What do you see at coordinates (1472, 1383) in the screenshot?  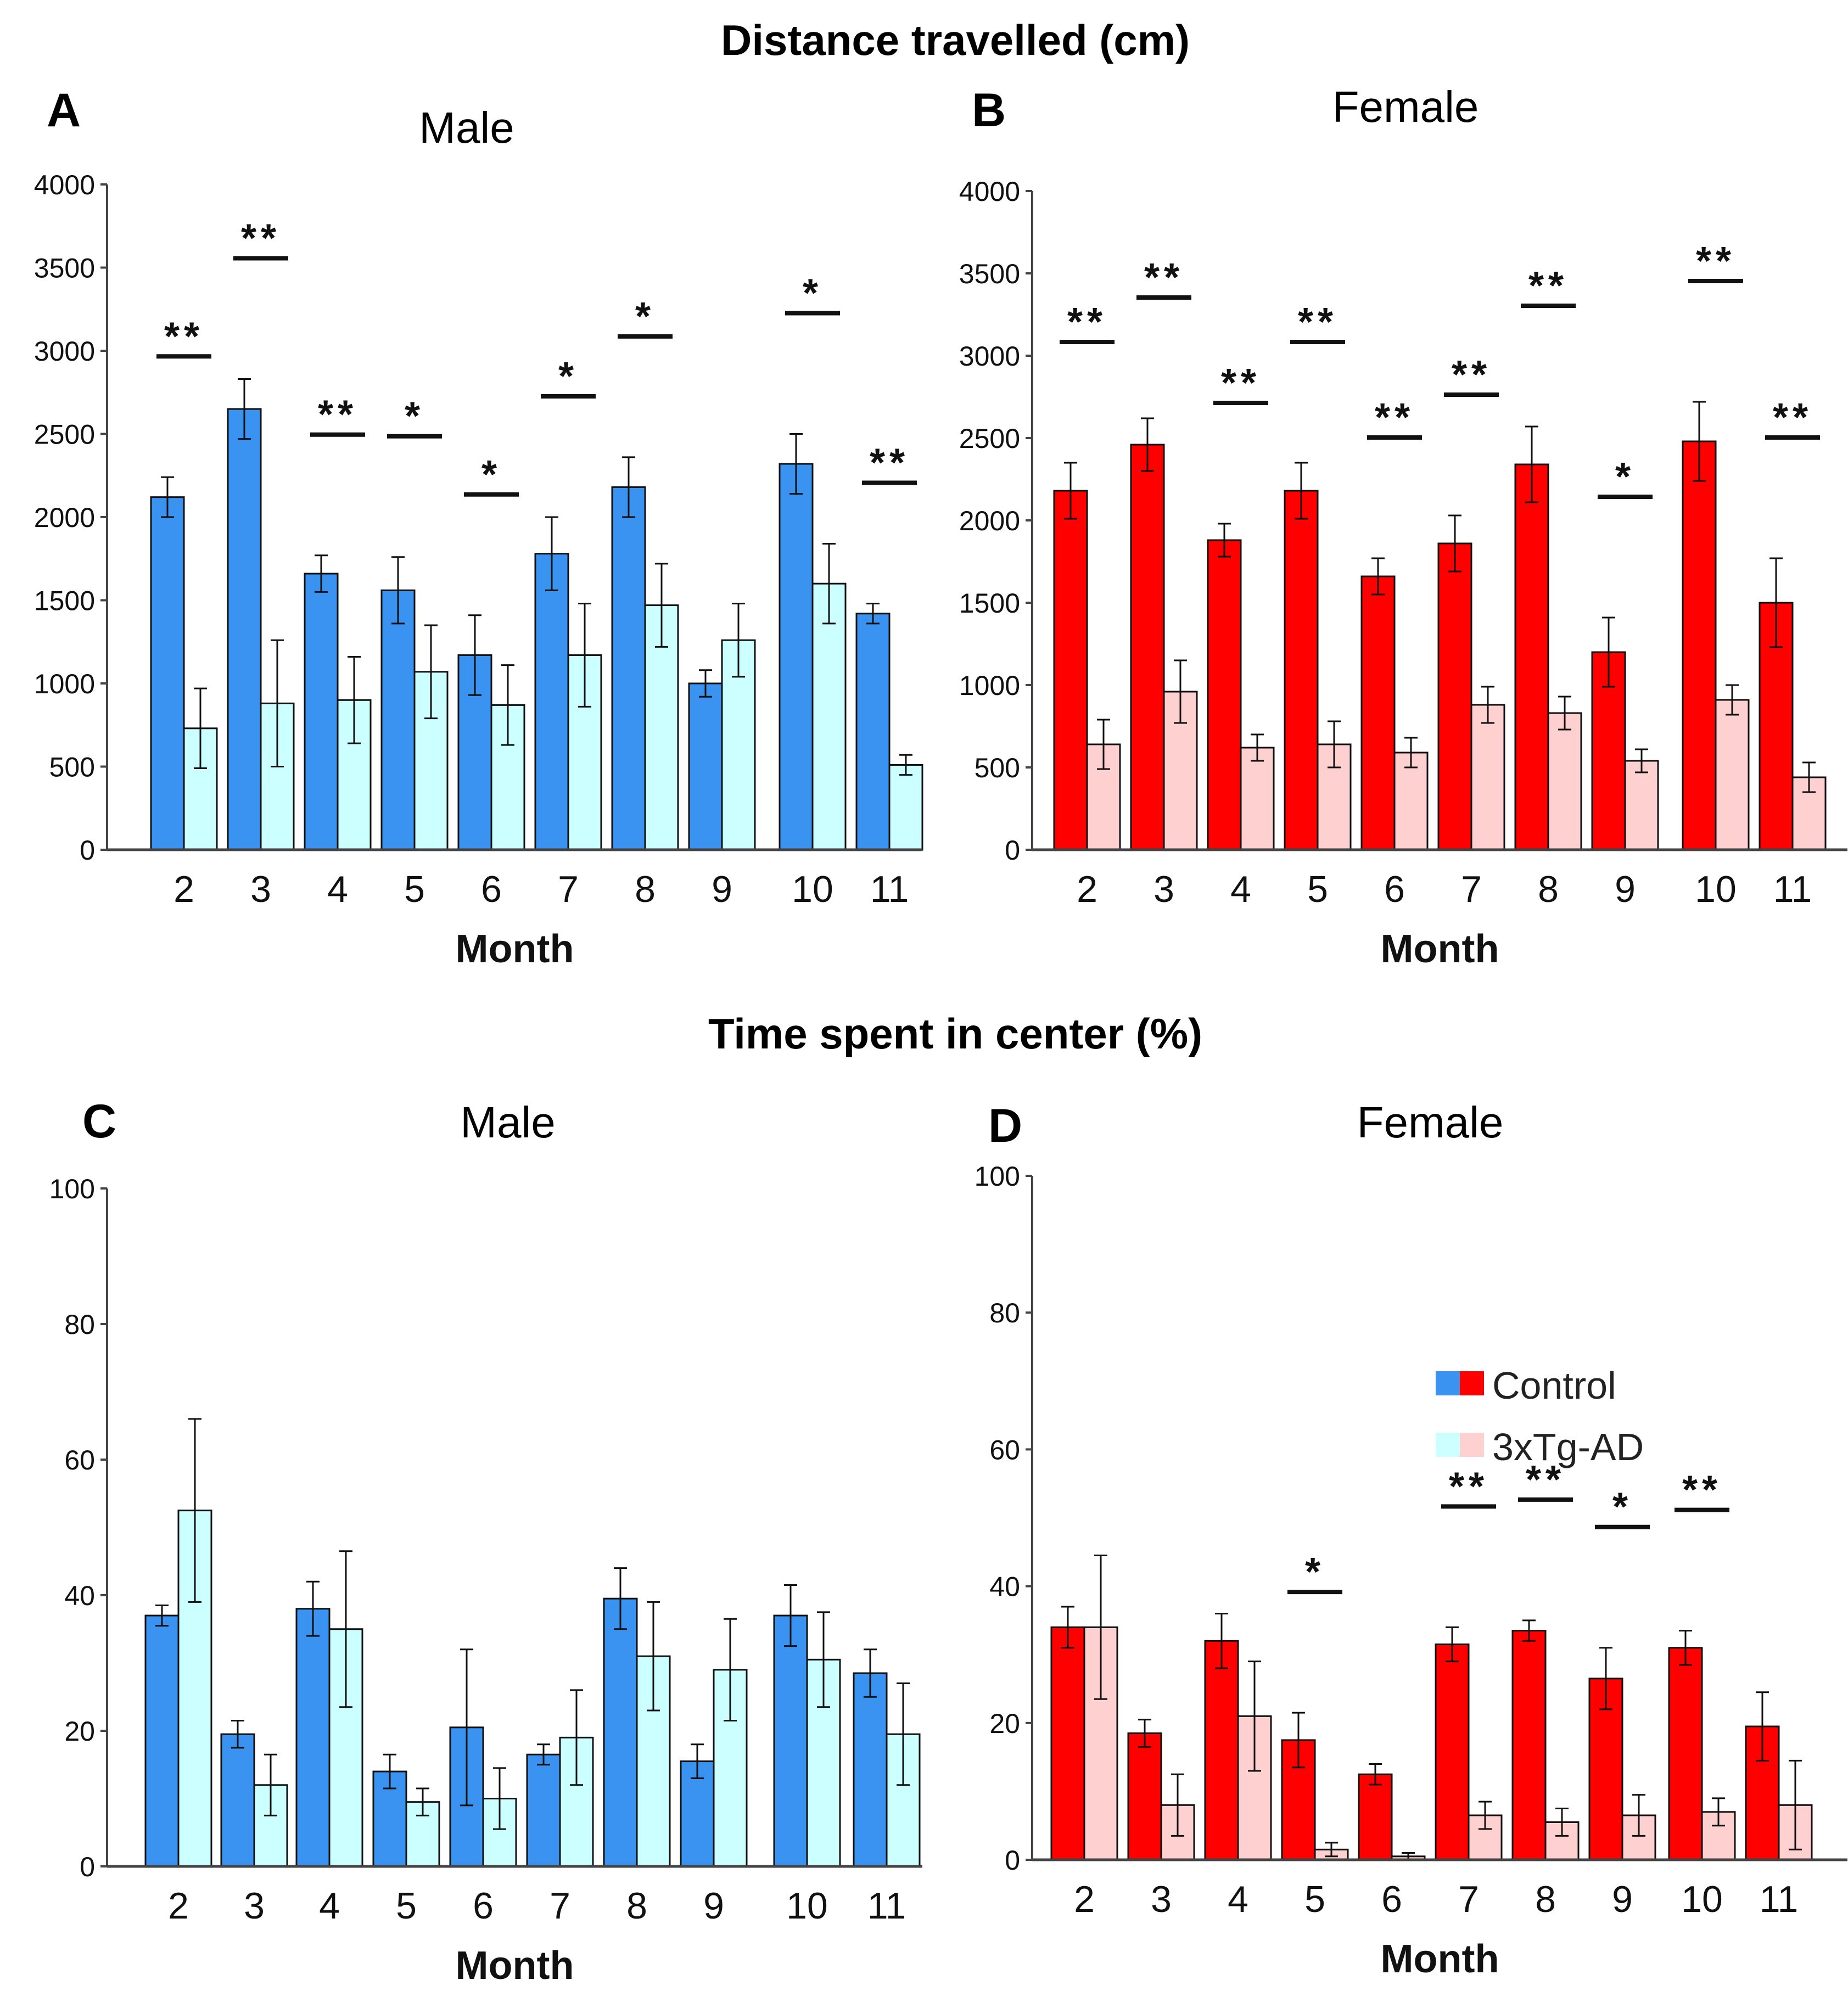 I see `legend-control-swatch-female` at bounding box center [1472, 1383].